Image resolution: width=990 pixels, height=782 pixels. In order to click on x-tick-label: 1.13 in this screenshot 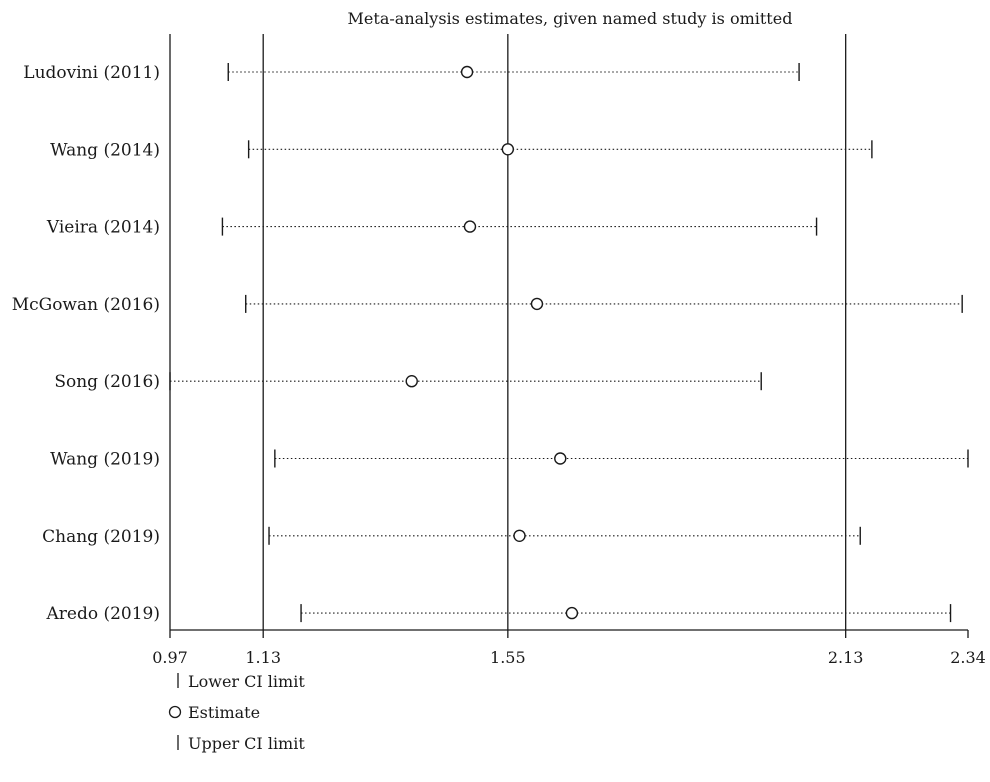, I will do `click(263, 657)`.